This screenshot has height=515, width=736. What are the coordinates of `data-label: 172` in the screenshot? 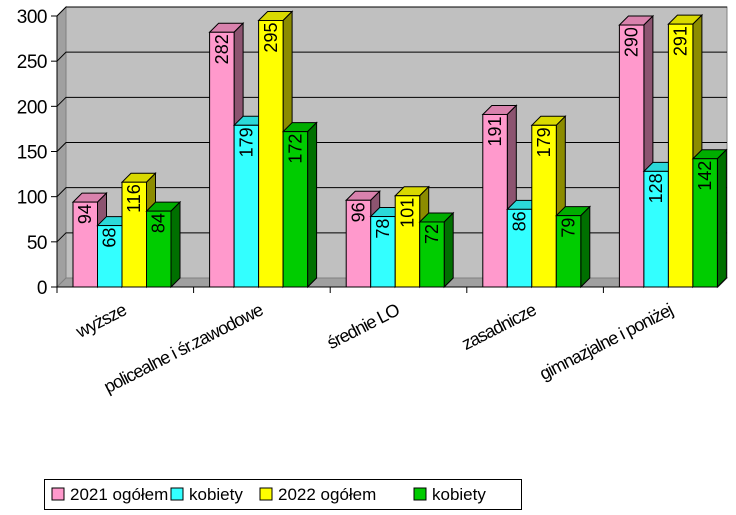 It's located at (295, 149).